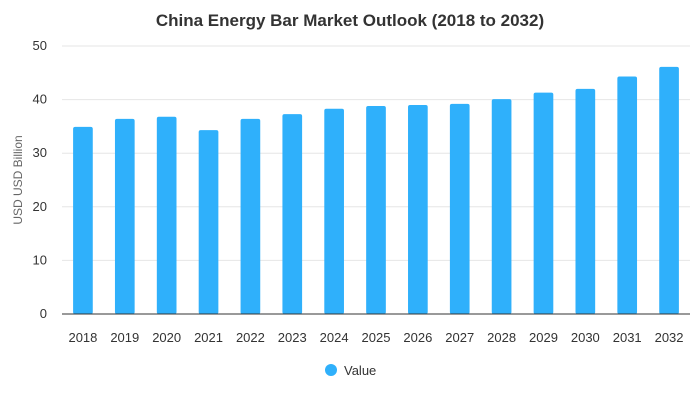 This screenshot has height=405, width=700. Describe the element at coordinates (331, 370) in the screenshot. I see `legend-swatch-value` at that location.